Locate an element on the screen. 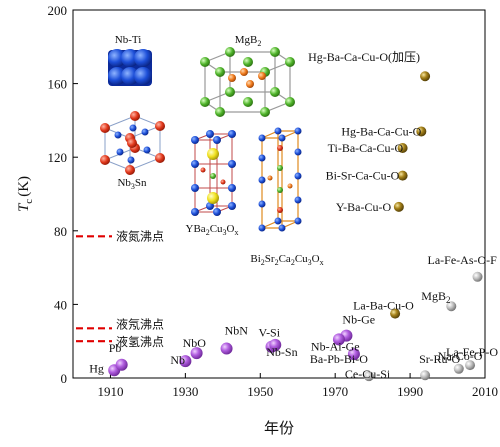 The height and width of the screenshot is (447, 500). x-tick-label: 1910 is located at coordinates (110, 391).